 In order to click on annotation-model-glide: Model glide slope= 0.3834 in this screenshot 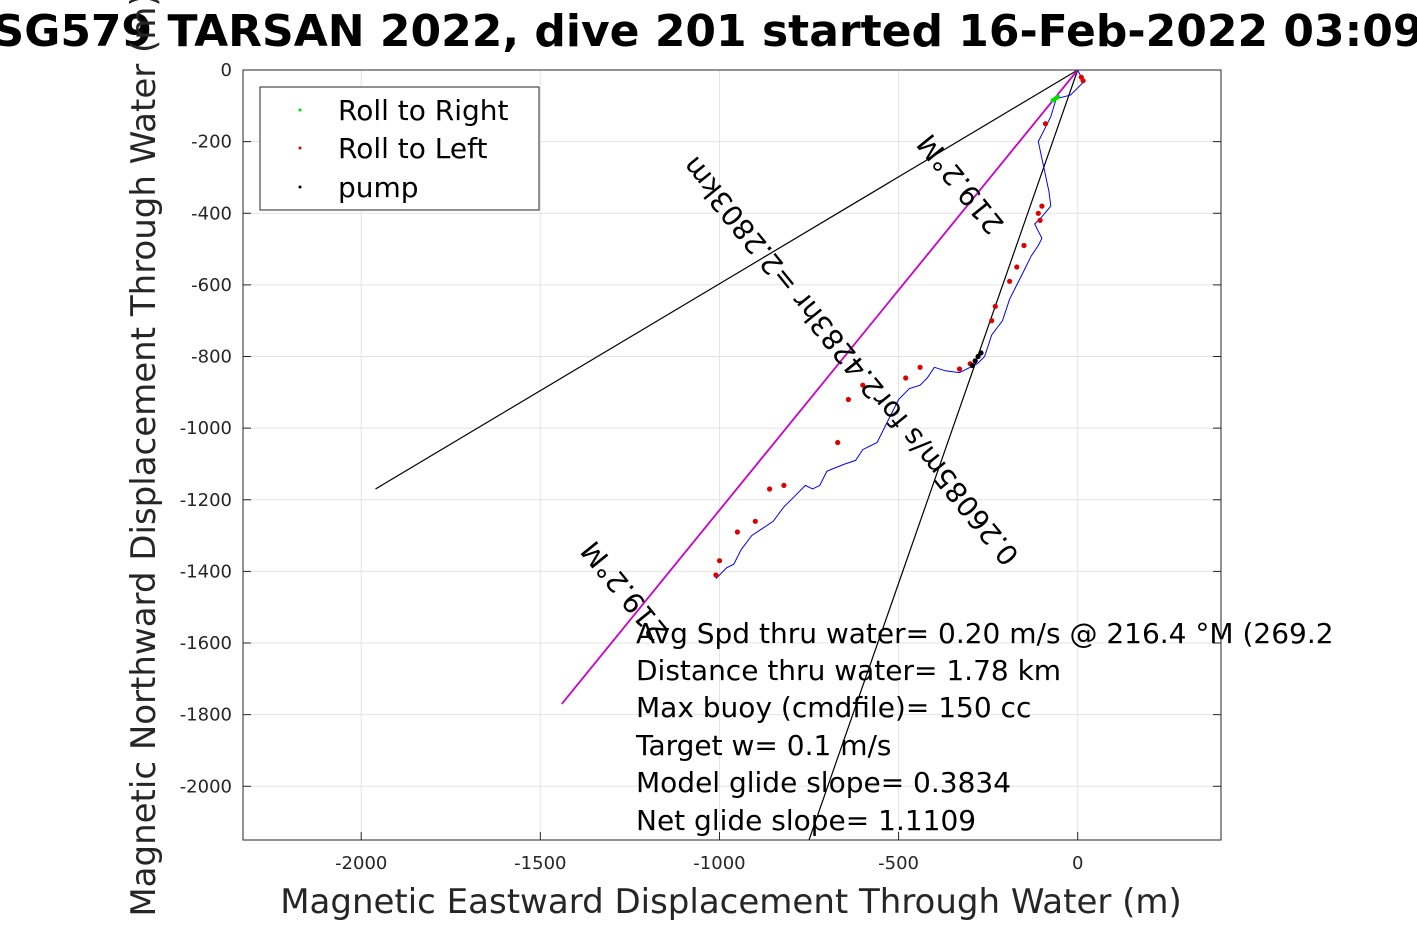, I will do `click(823, 782)`.